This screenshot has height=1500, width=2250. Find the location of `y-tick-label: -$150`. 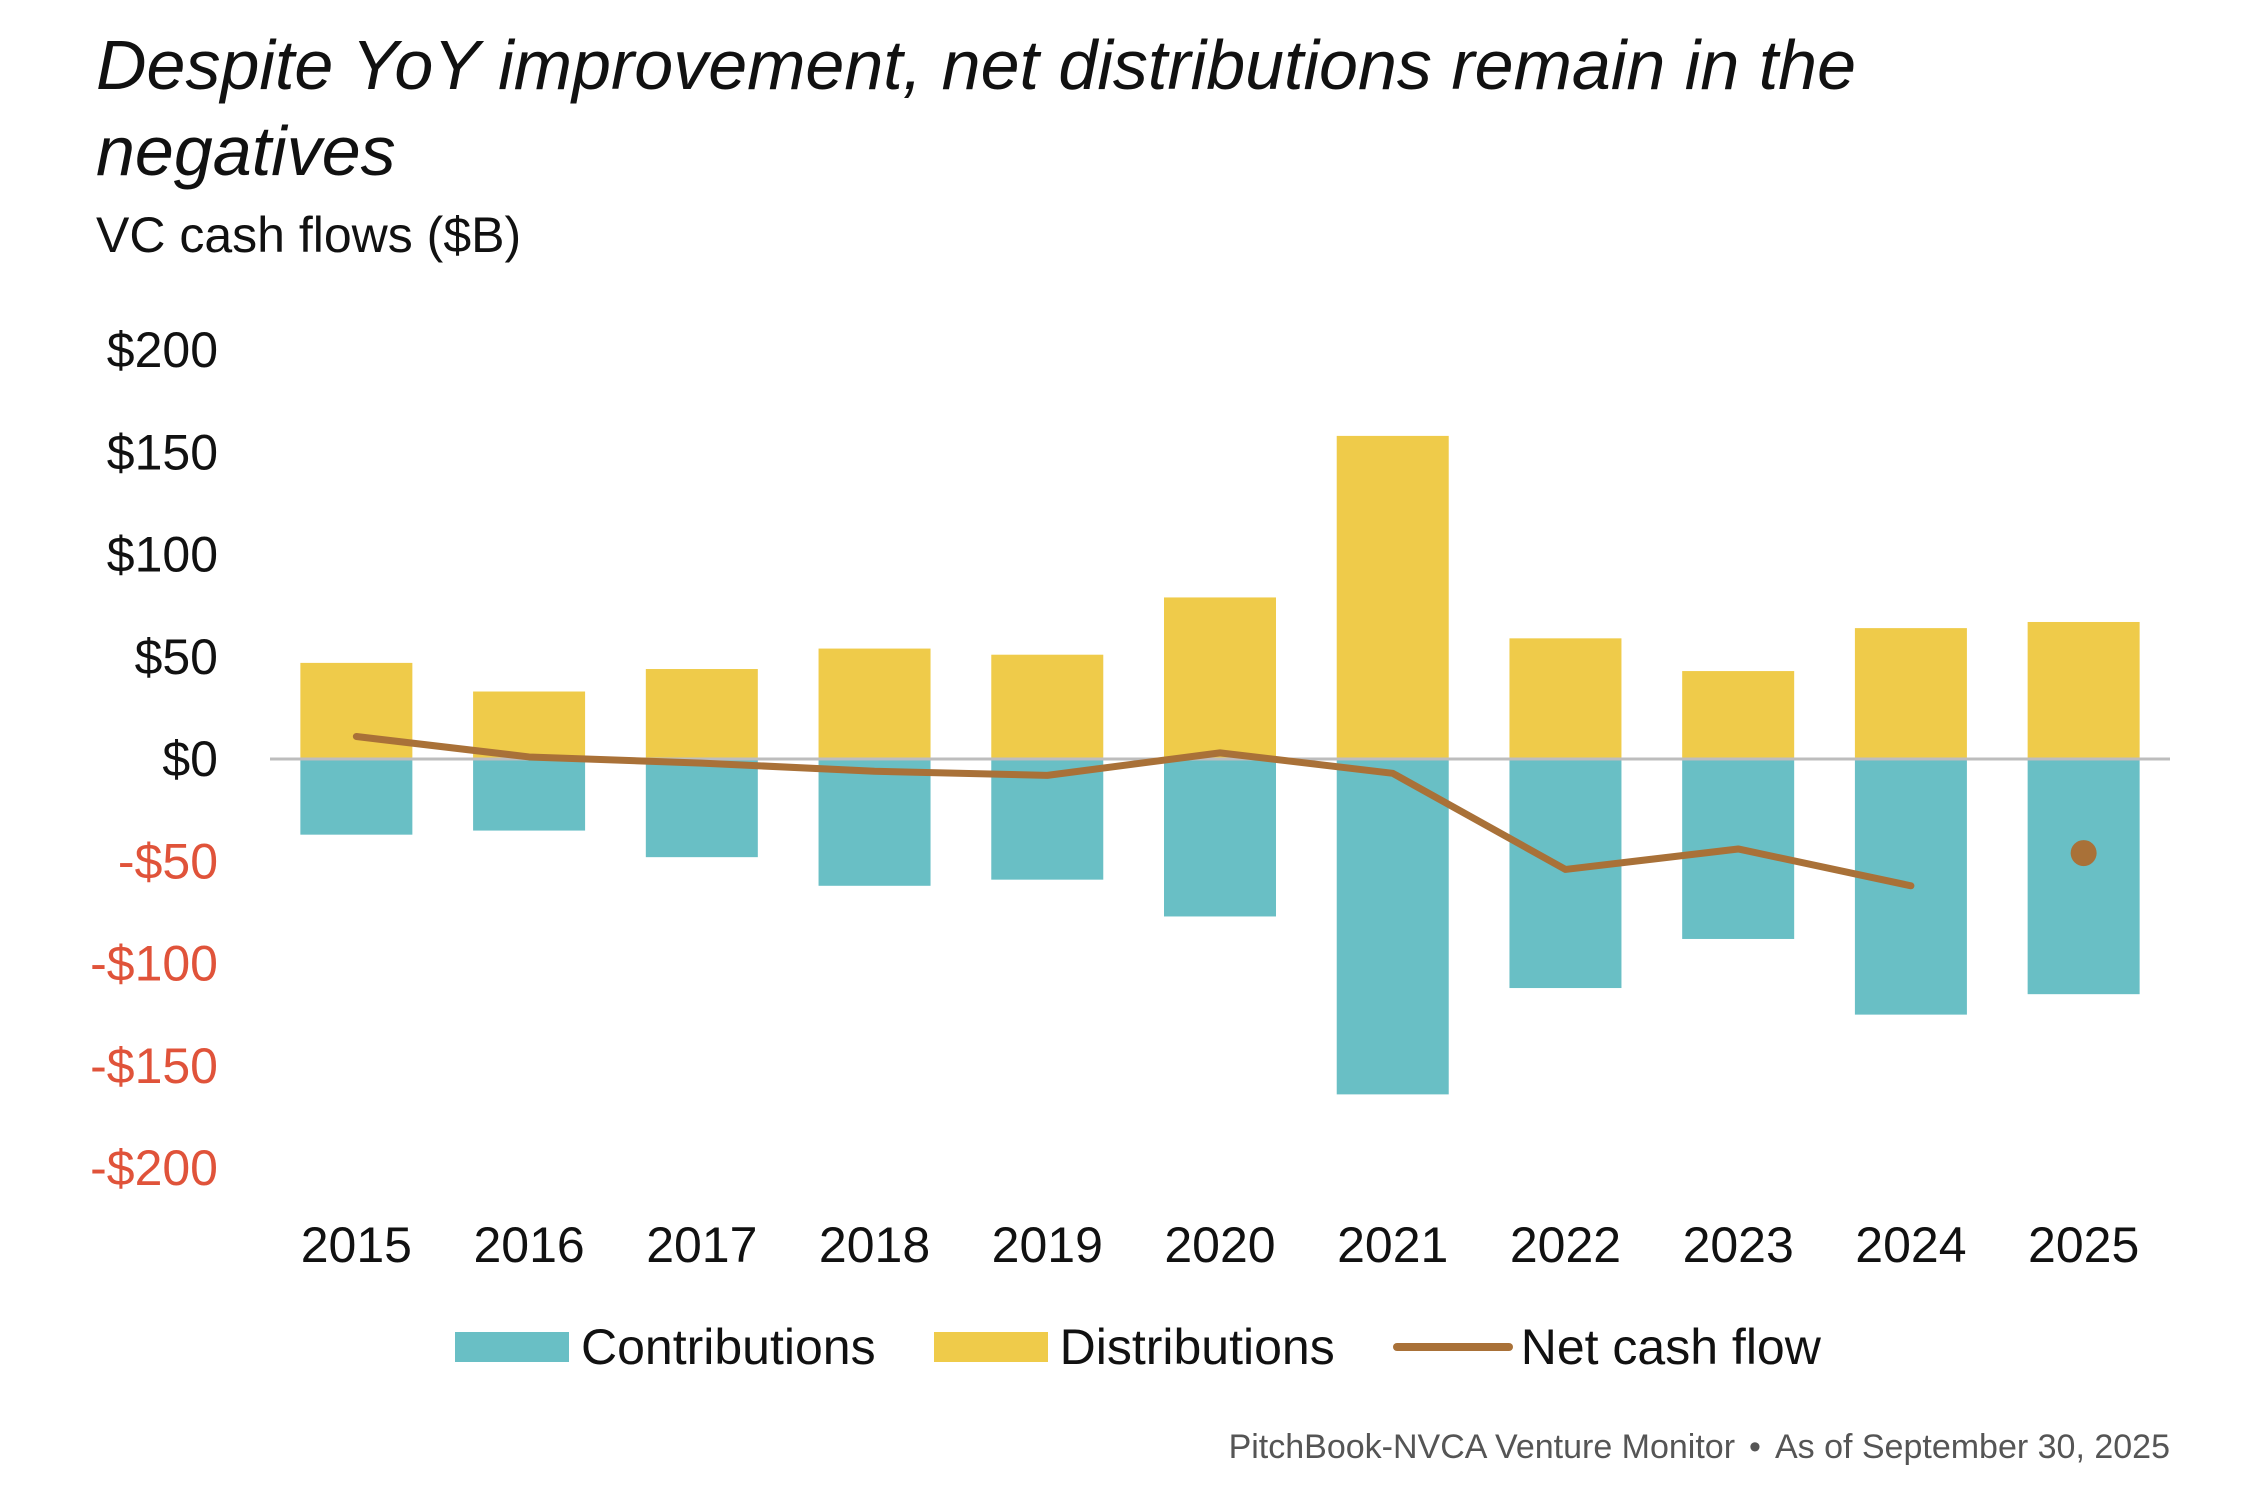

y-tick-label: -$150 is located at coordinates (154, 1066).